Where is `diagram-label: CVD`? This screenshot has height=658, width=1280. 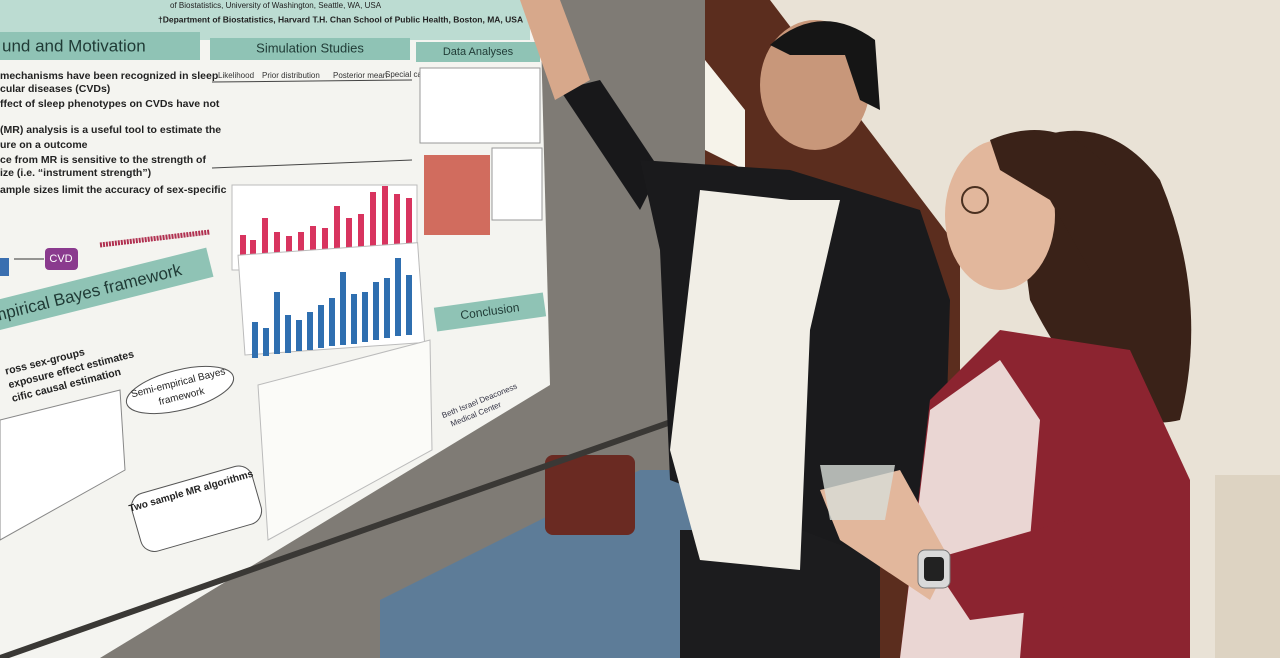 diagram-label: CVD is located at coordinates (60, 259).